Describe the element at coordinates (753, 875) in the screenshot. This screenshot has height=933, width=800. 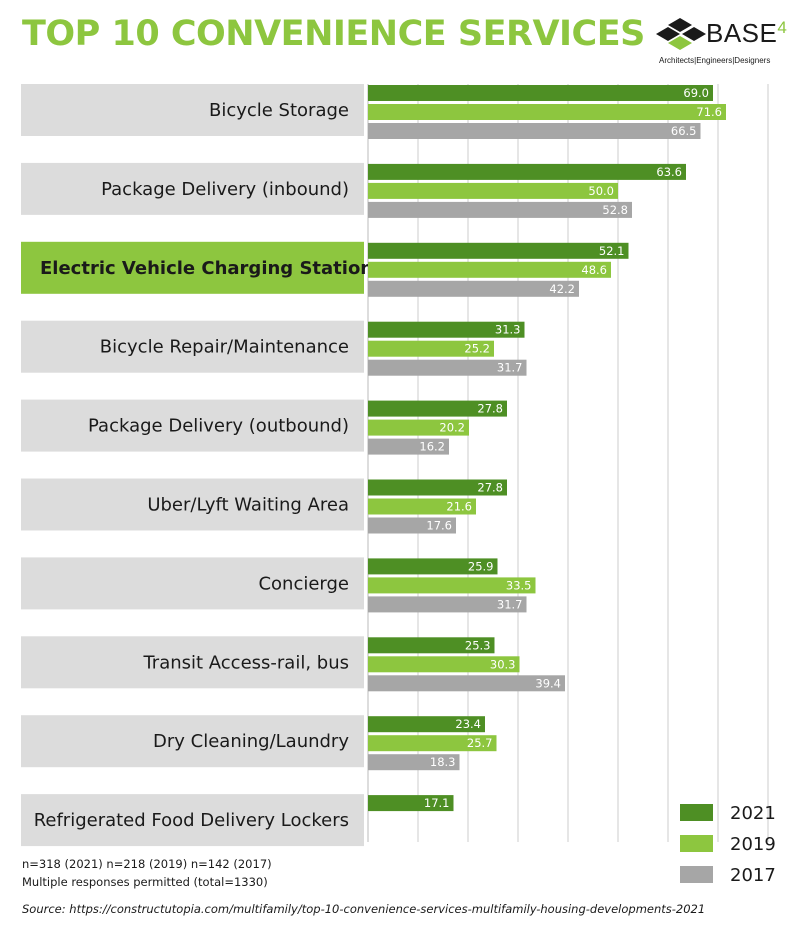
I see `legend-label-2017: 2017` at that location.